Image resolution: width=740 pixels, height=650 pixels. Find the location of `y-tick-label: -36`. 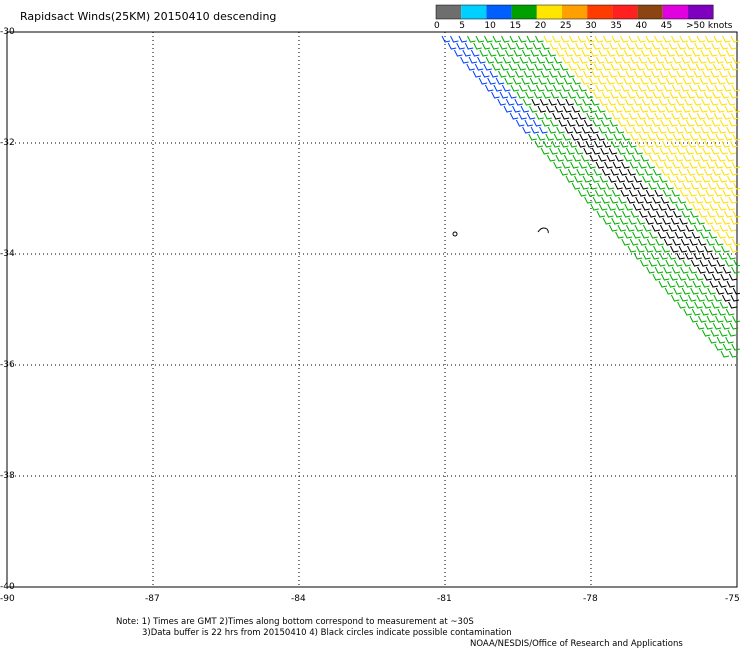

y-tick-label: -36 is located at coordinates (7, 365).